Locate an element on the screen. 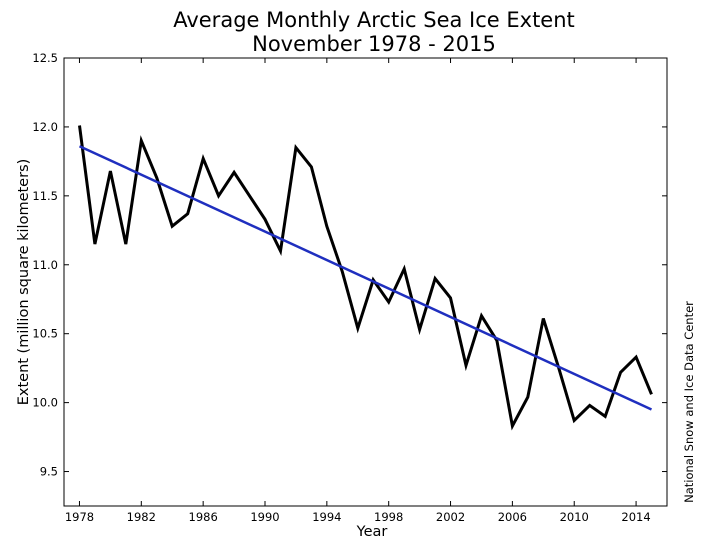  x-tick-label: 1978 is located at coordinates (79, 517).